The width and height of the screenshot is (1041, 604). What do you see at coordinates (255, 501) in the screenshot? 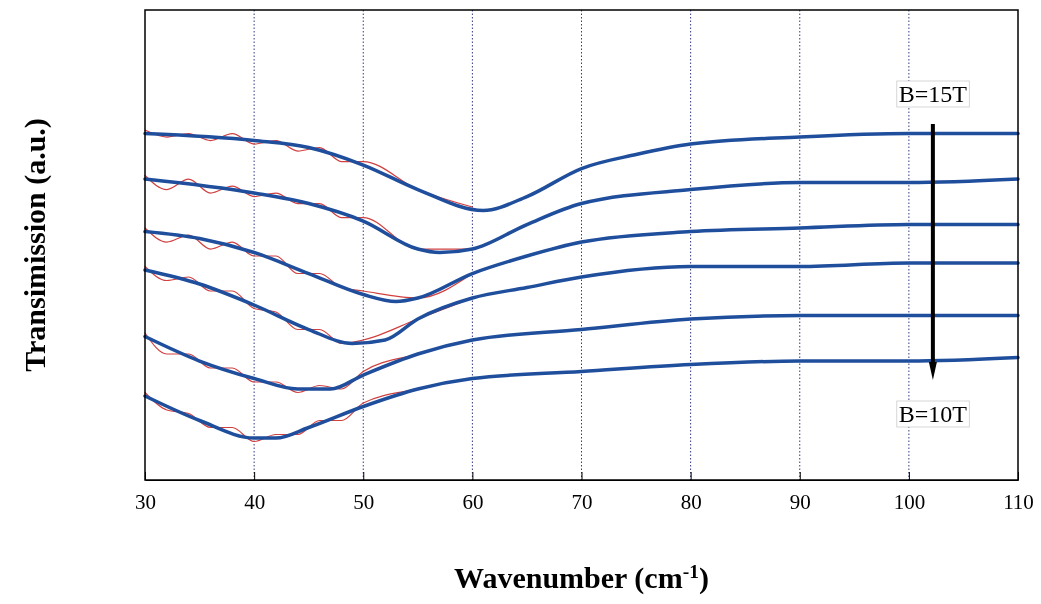
I see `x-tick-label: 40` at bounding box center [255, 501].